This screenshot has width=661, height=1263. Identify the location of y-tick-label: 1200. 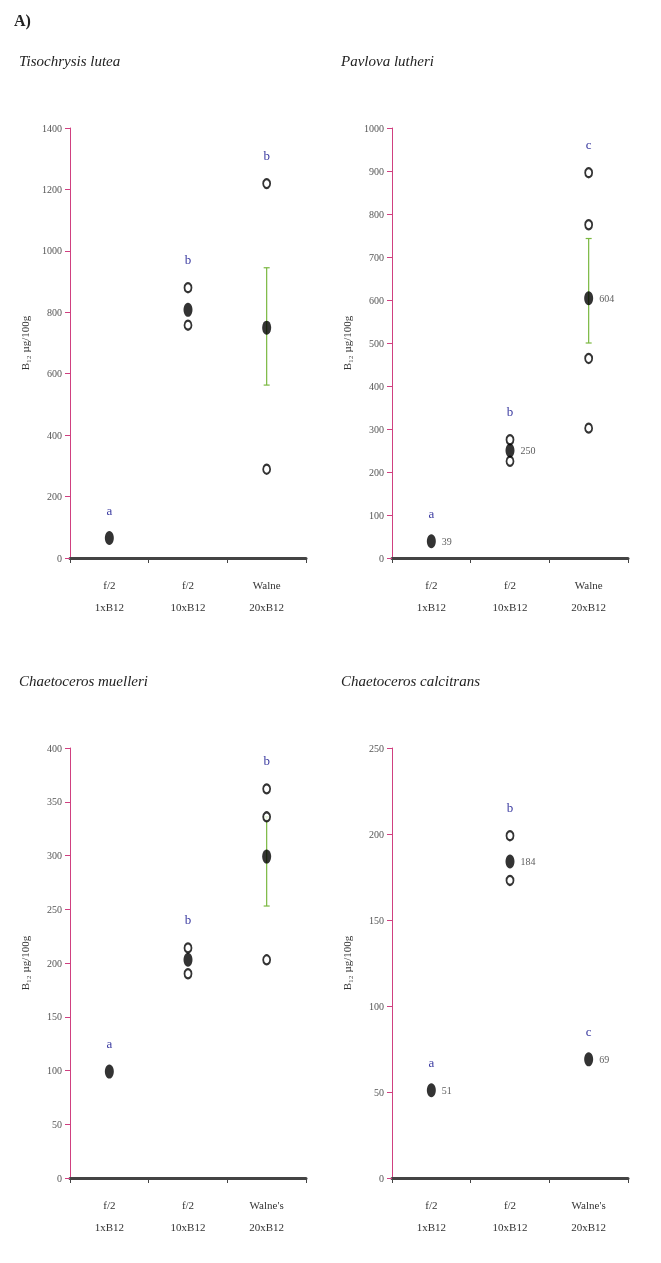
(52, 189).